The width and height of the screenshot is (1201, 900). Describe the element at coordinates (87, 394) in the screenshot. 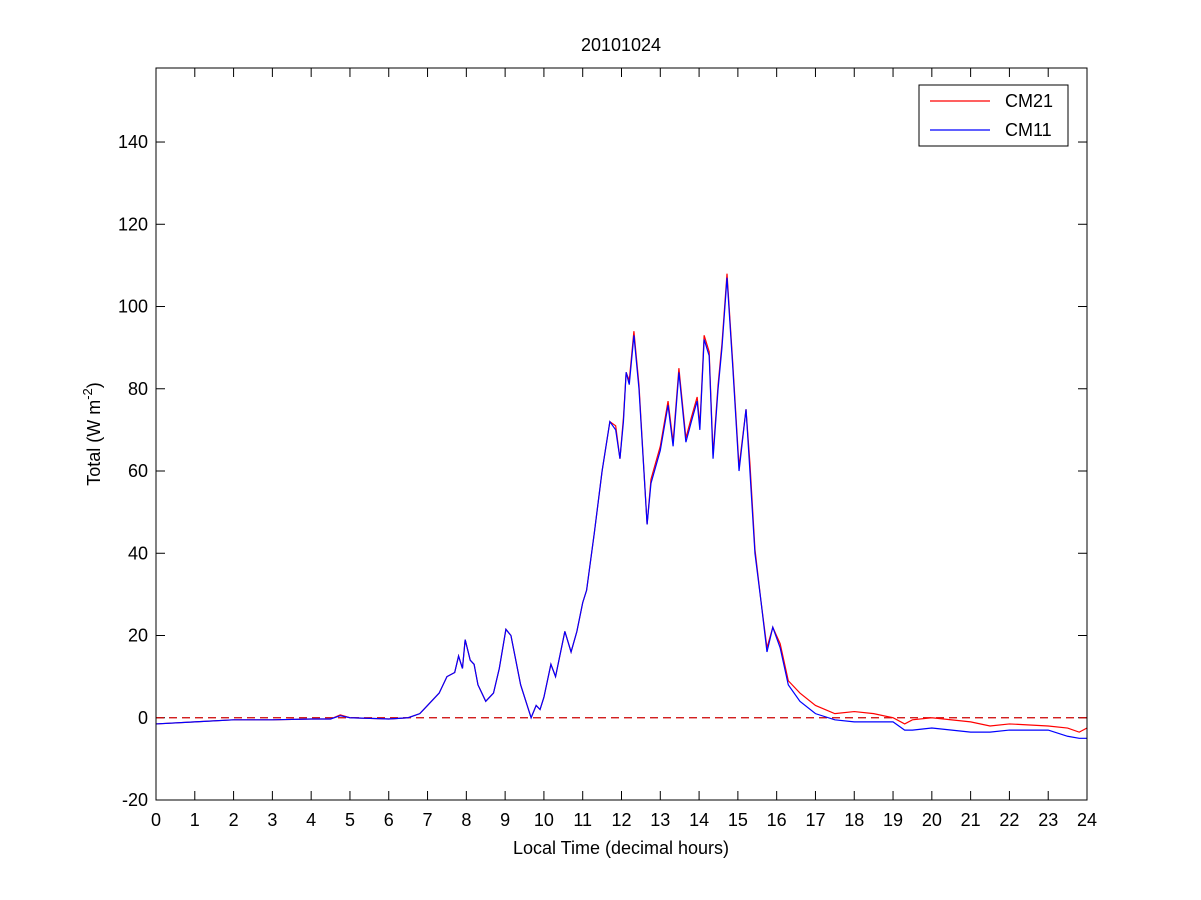

I see `y-label-sup: -2` at that location.